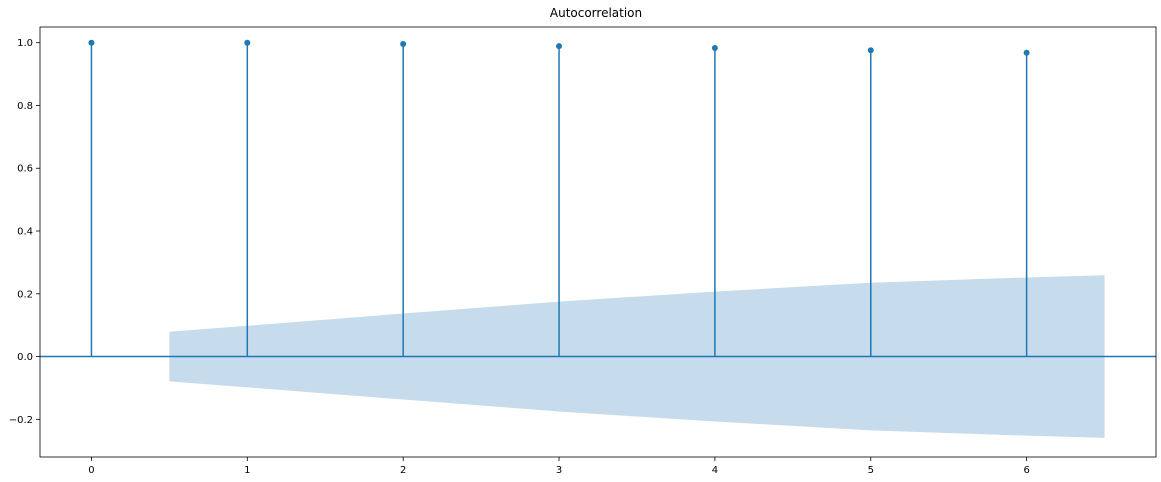 The width and height of the screenshot is (1161, 482). Describe the element at coordinates (21, 420) in the screenshot. I see `y-tick-label: −0.2` at that location.